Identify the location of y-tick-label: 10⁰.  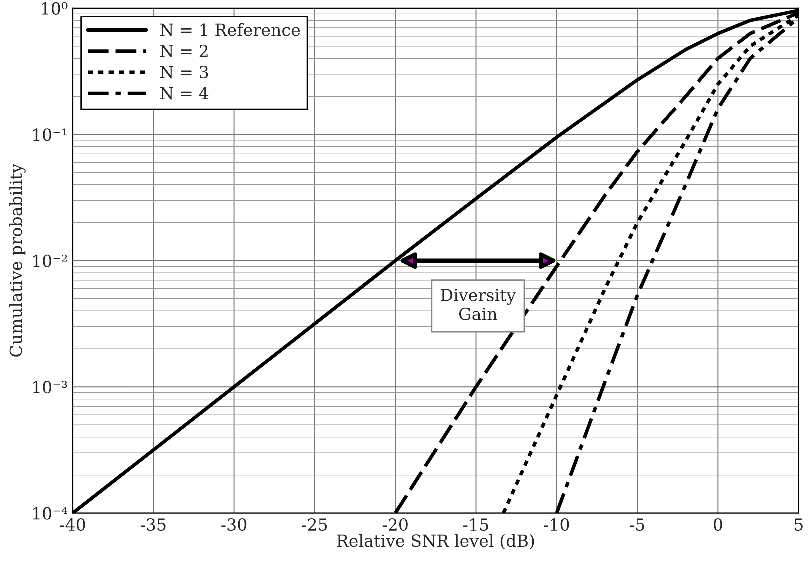
(55, 8).